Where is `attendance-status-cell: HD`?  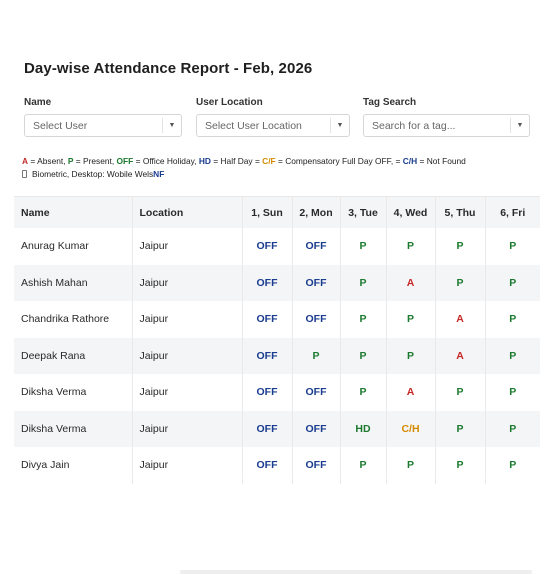 attendance-status-cell: HD is located at coordinates (363, 428).